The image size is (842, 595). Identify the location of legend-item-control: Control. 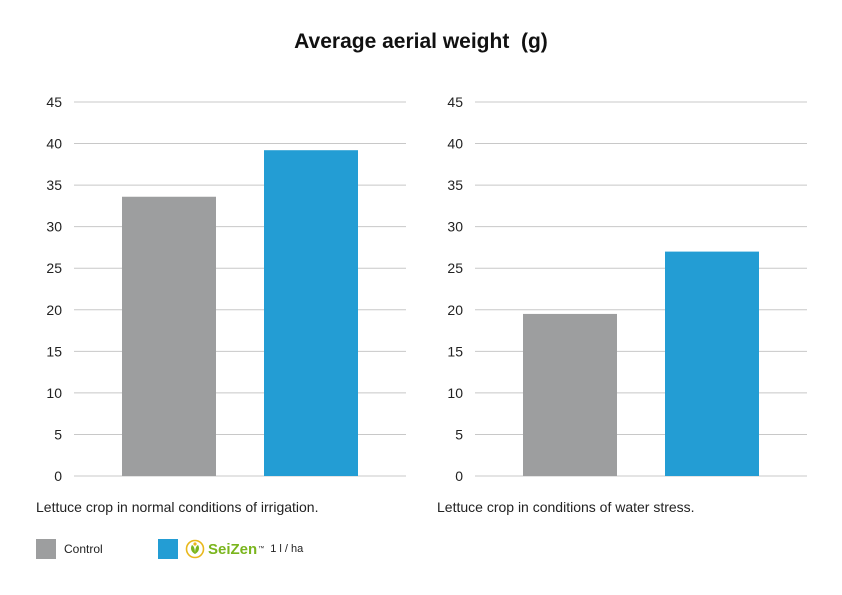
(69, 549).